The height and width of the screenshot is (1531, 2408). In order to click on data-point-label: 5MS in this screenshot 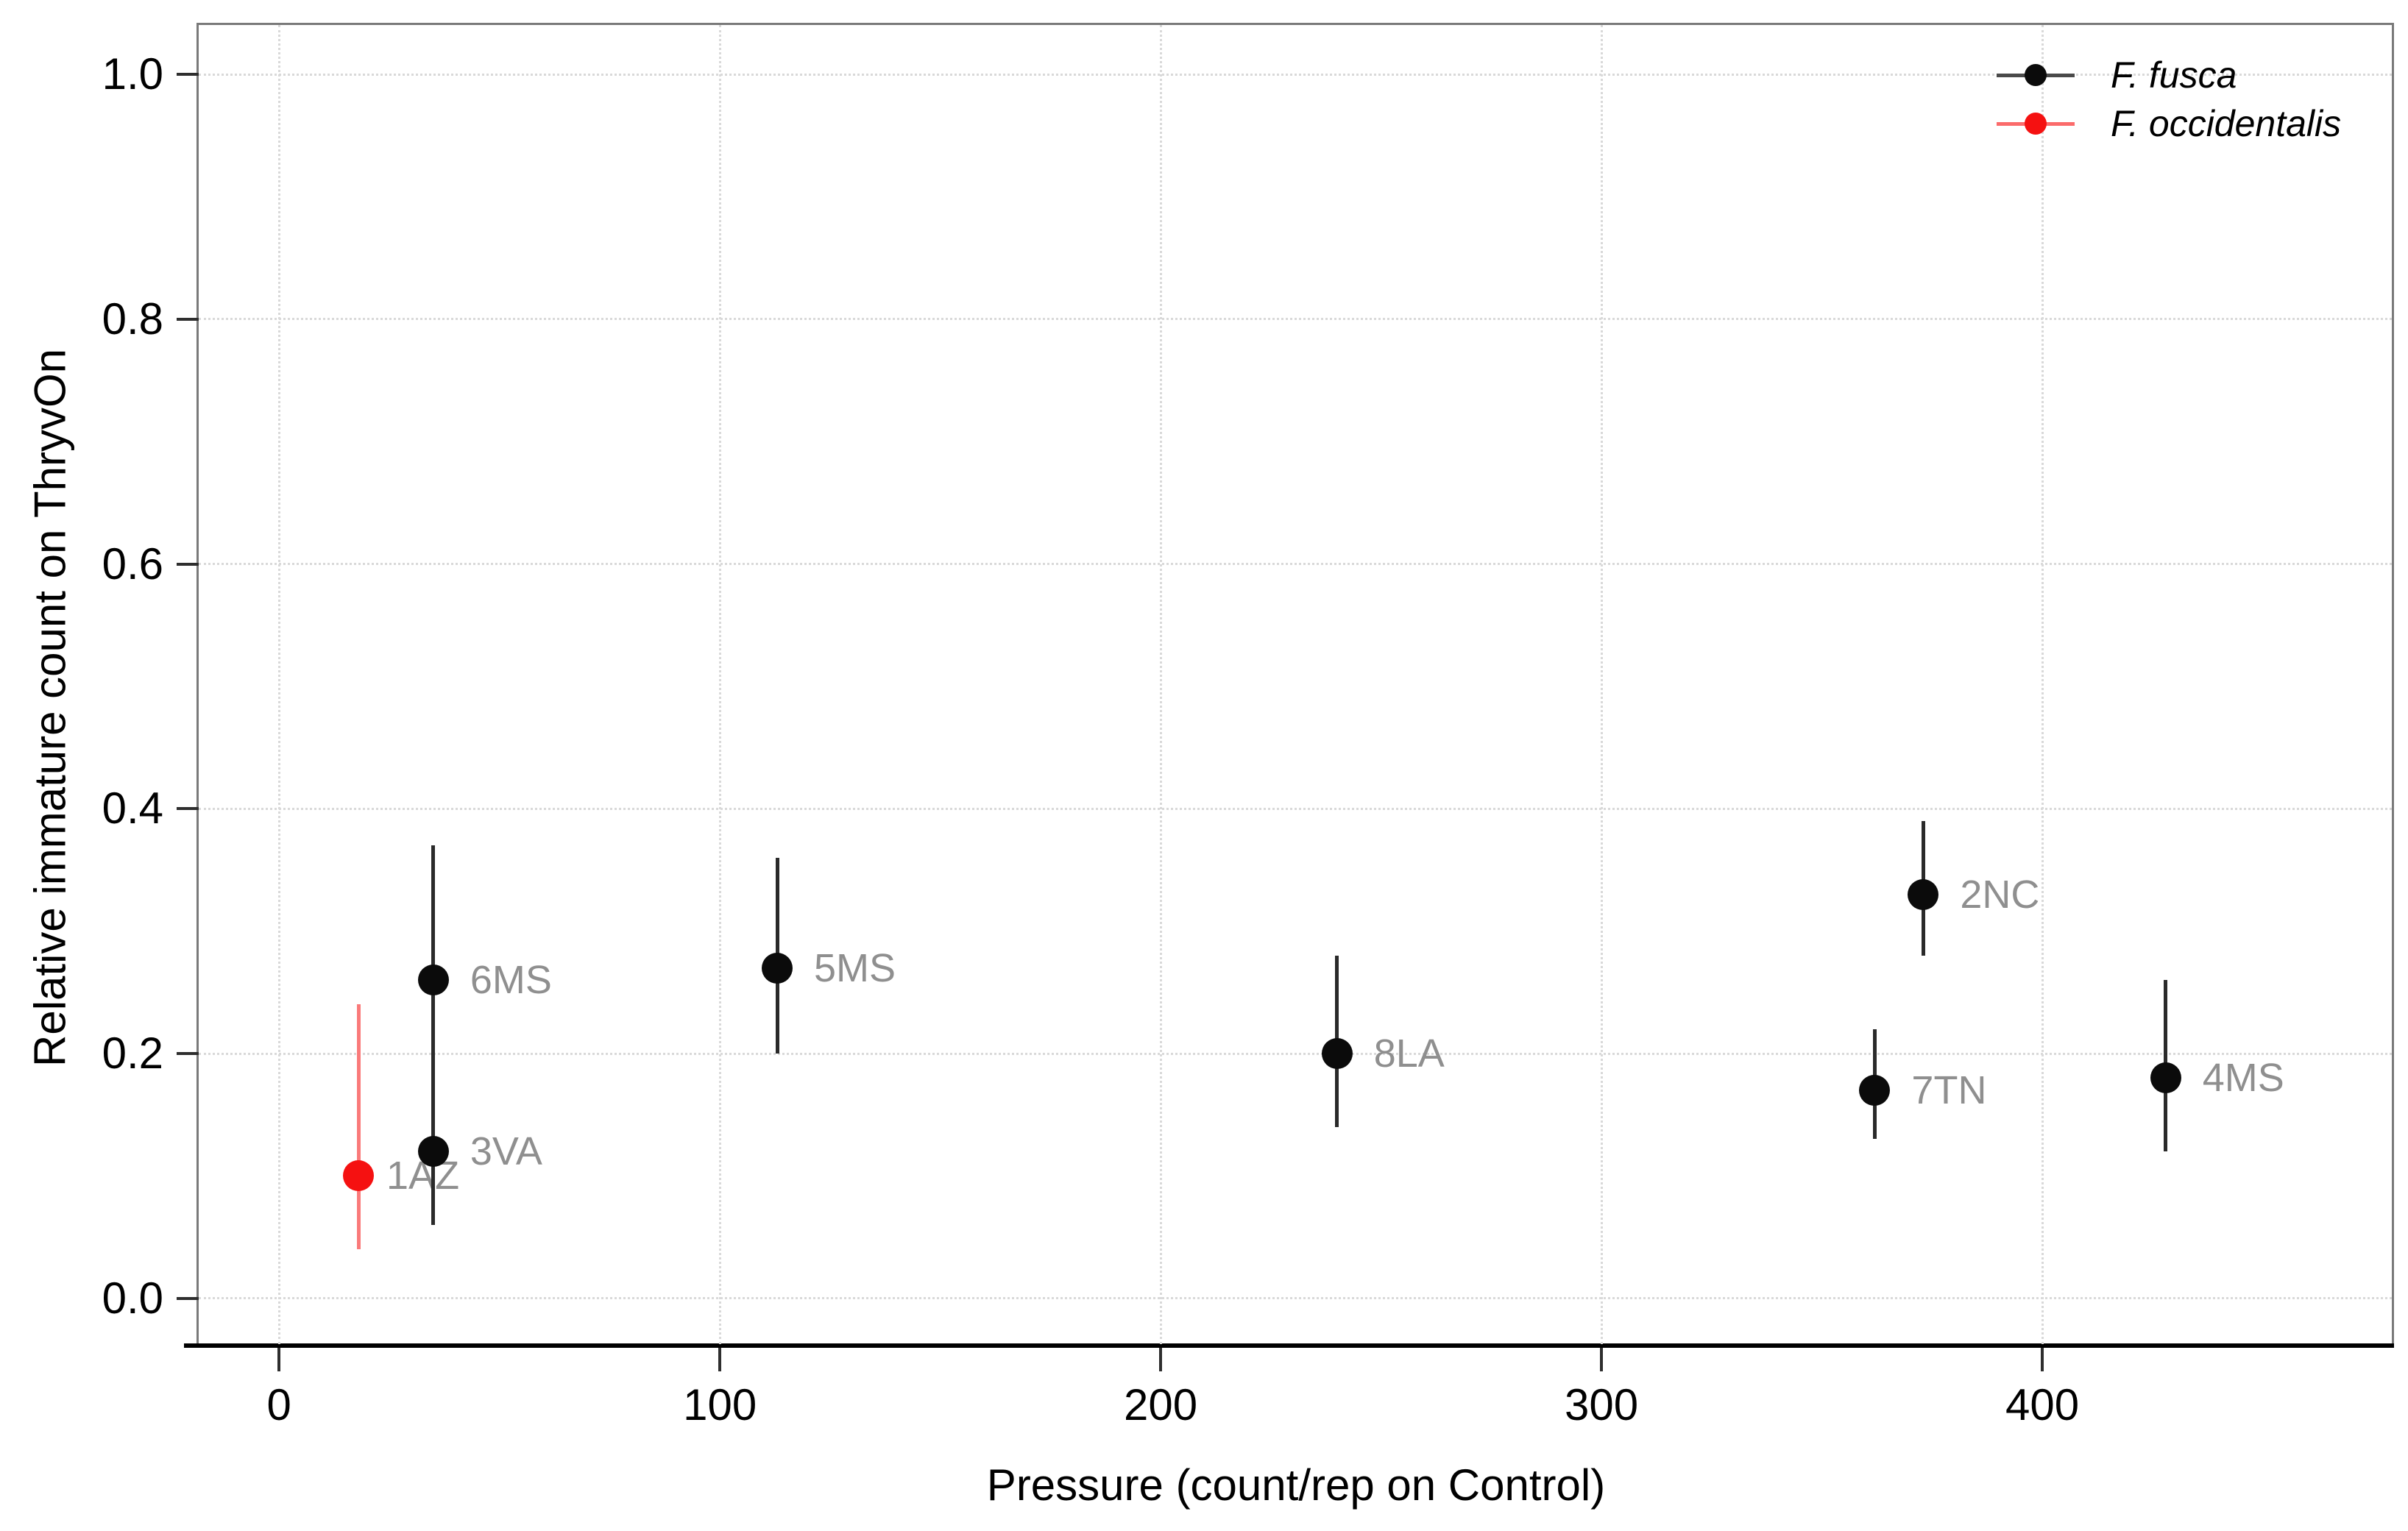, I will do `click(855, 967)`.